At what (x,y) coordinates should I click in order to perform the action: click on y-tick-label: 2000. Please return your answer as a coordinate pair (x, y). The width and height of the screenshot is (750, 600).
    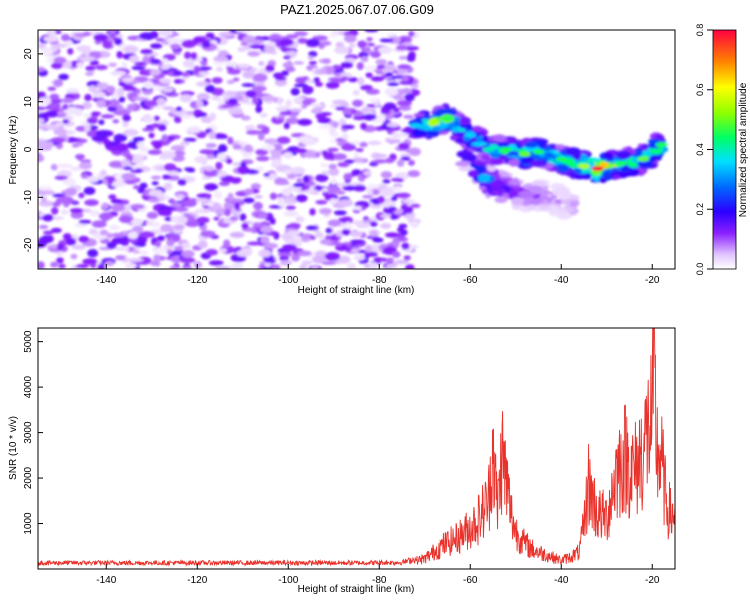
    Looking at the image, I should click on (28, 477).